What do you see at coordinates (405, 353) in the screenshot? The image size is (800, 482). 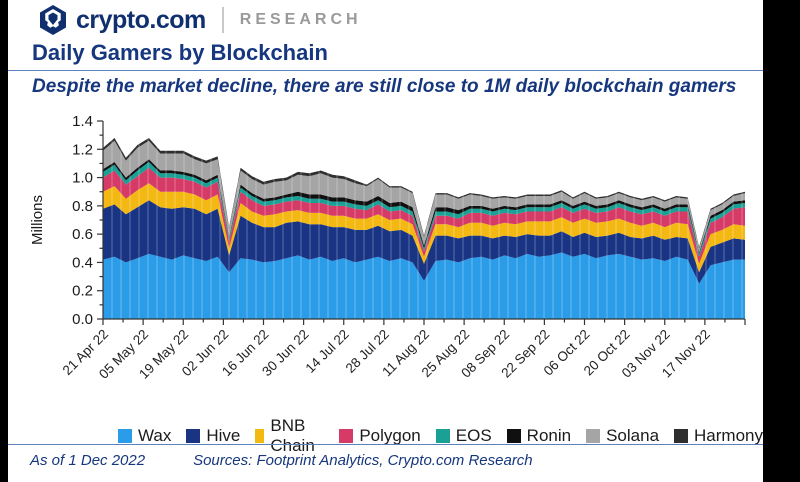 I see `x-tick-label: 11 Aug 22` at bounding box center [405, 353].